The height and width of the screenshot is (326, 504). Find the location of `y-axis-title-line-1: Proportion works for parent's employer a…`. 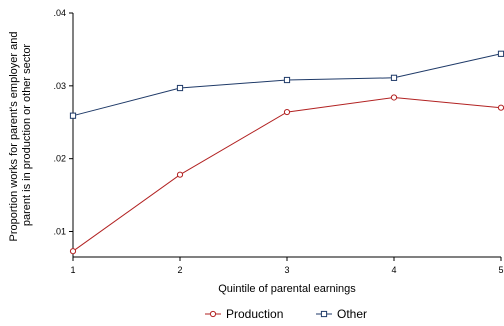

y-axis-title-line-1: Proportion works for parent's employer a… is located at coordinates (14, 137).